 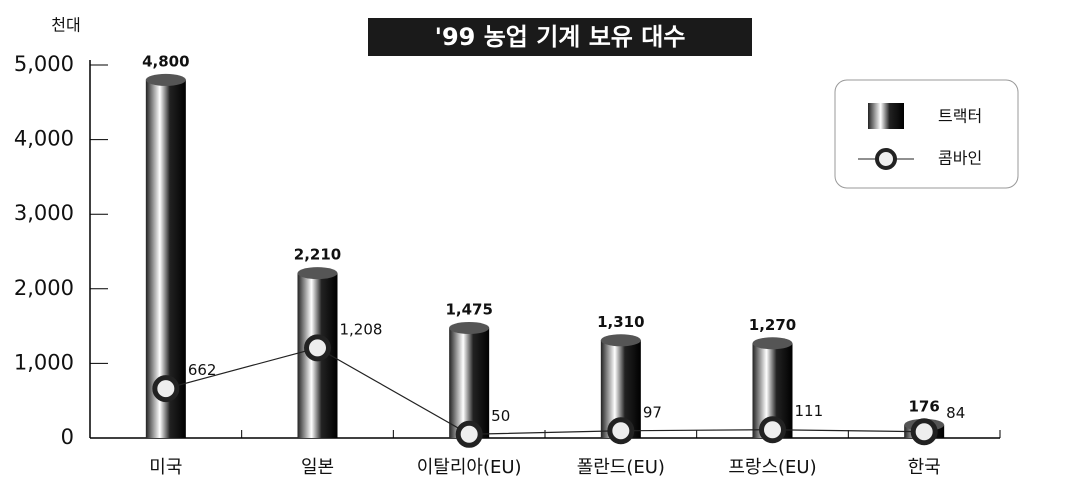 What do you see at coordinates (772, 325) in the screenshot?
I see `value-label: 1,270` at bounding box center [772, 325].